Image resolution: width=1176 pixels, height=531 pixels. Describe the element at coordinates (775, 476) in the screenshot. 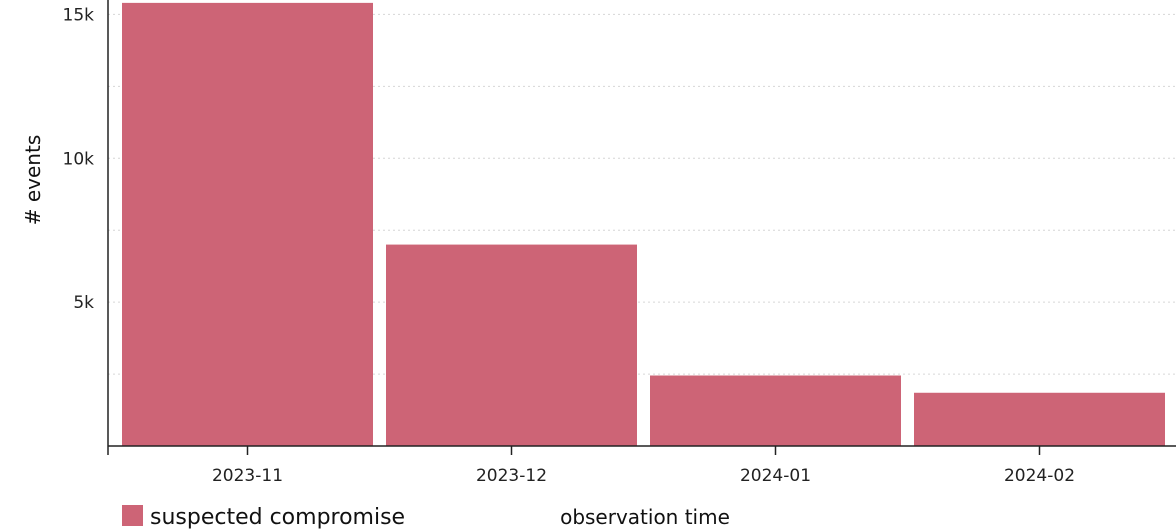

I see `x-tick-label: 2024-01` at that location.